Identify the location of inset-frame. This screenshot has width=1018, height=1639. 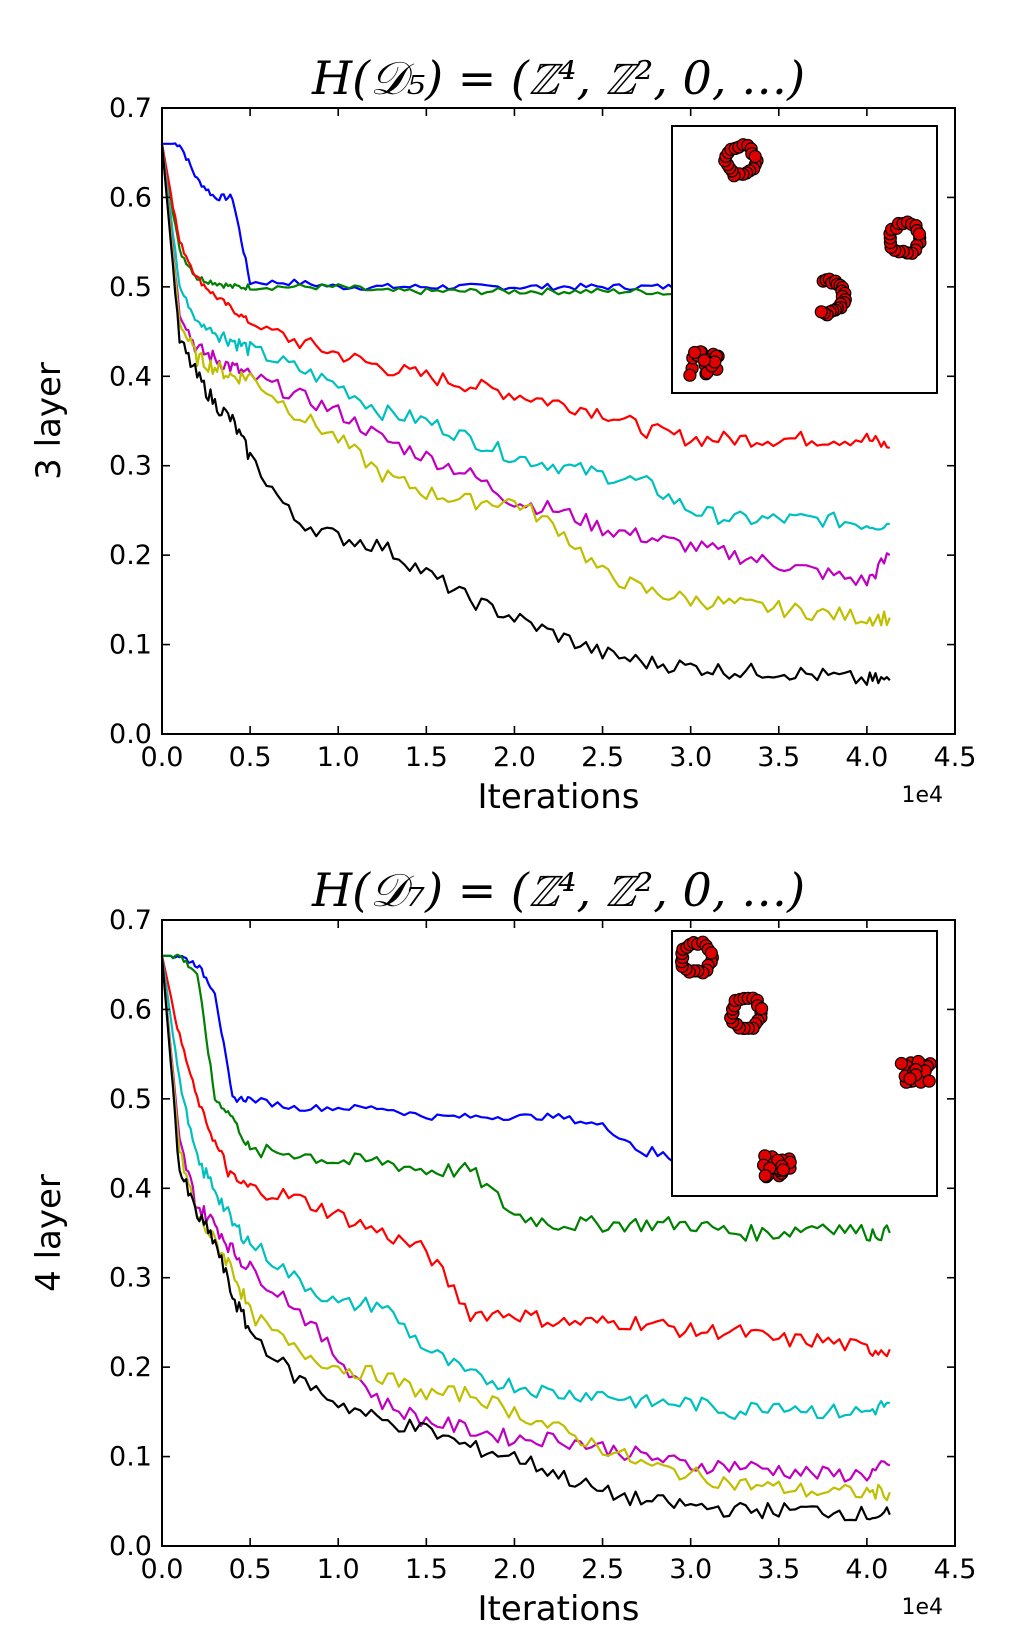
(804, 1063).